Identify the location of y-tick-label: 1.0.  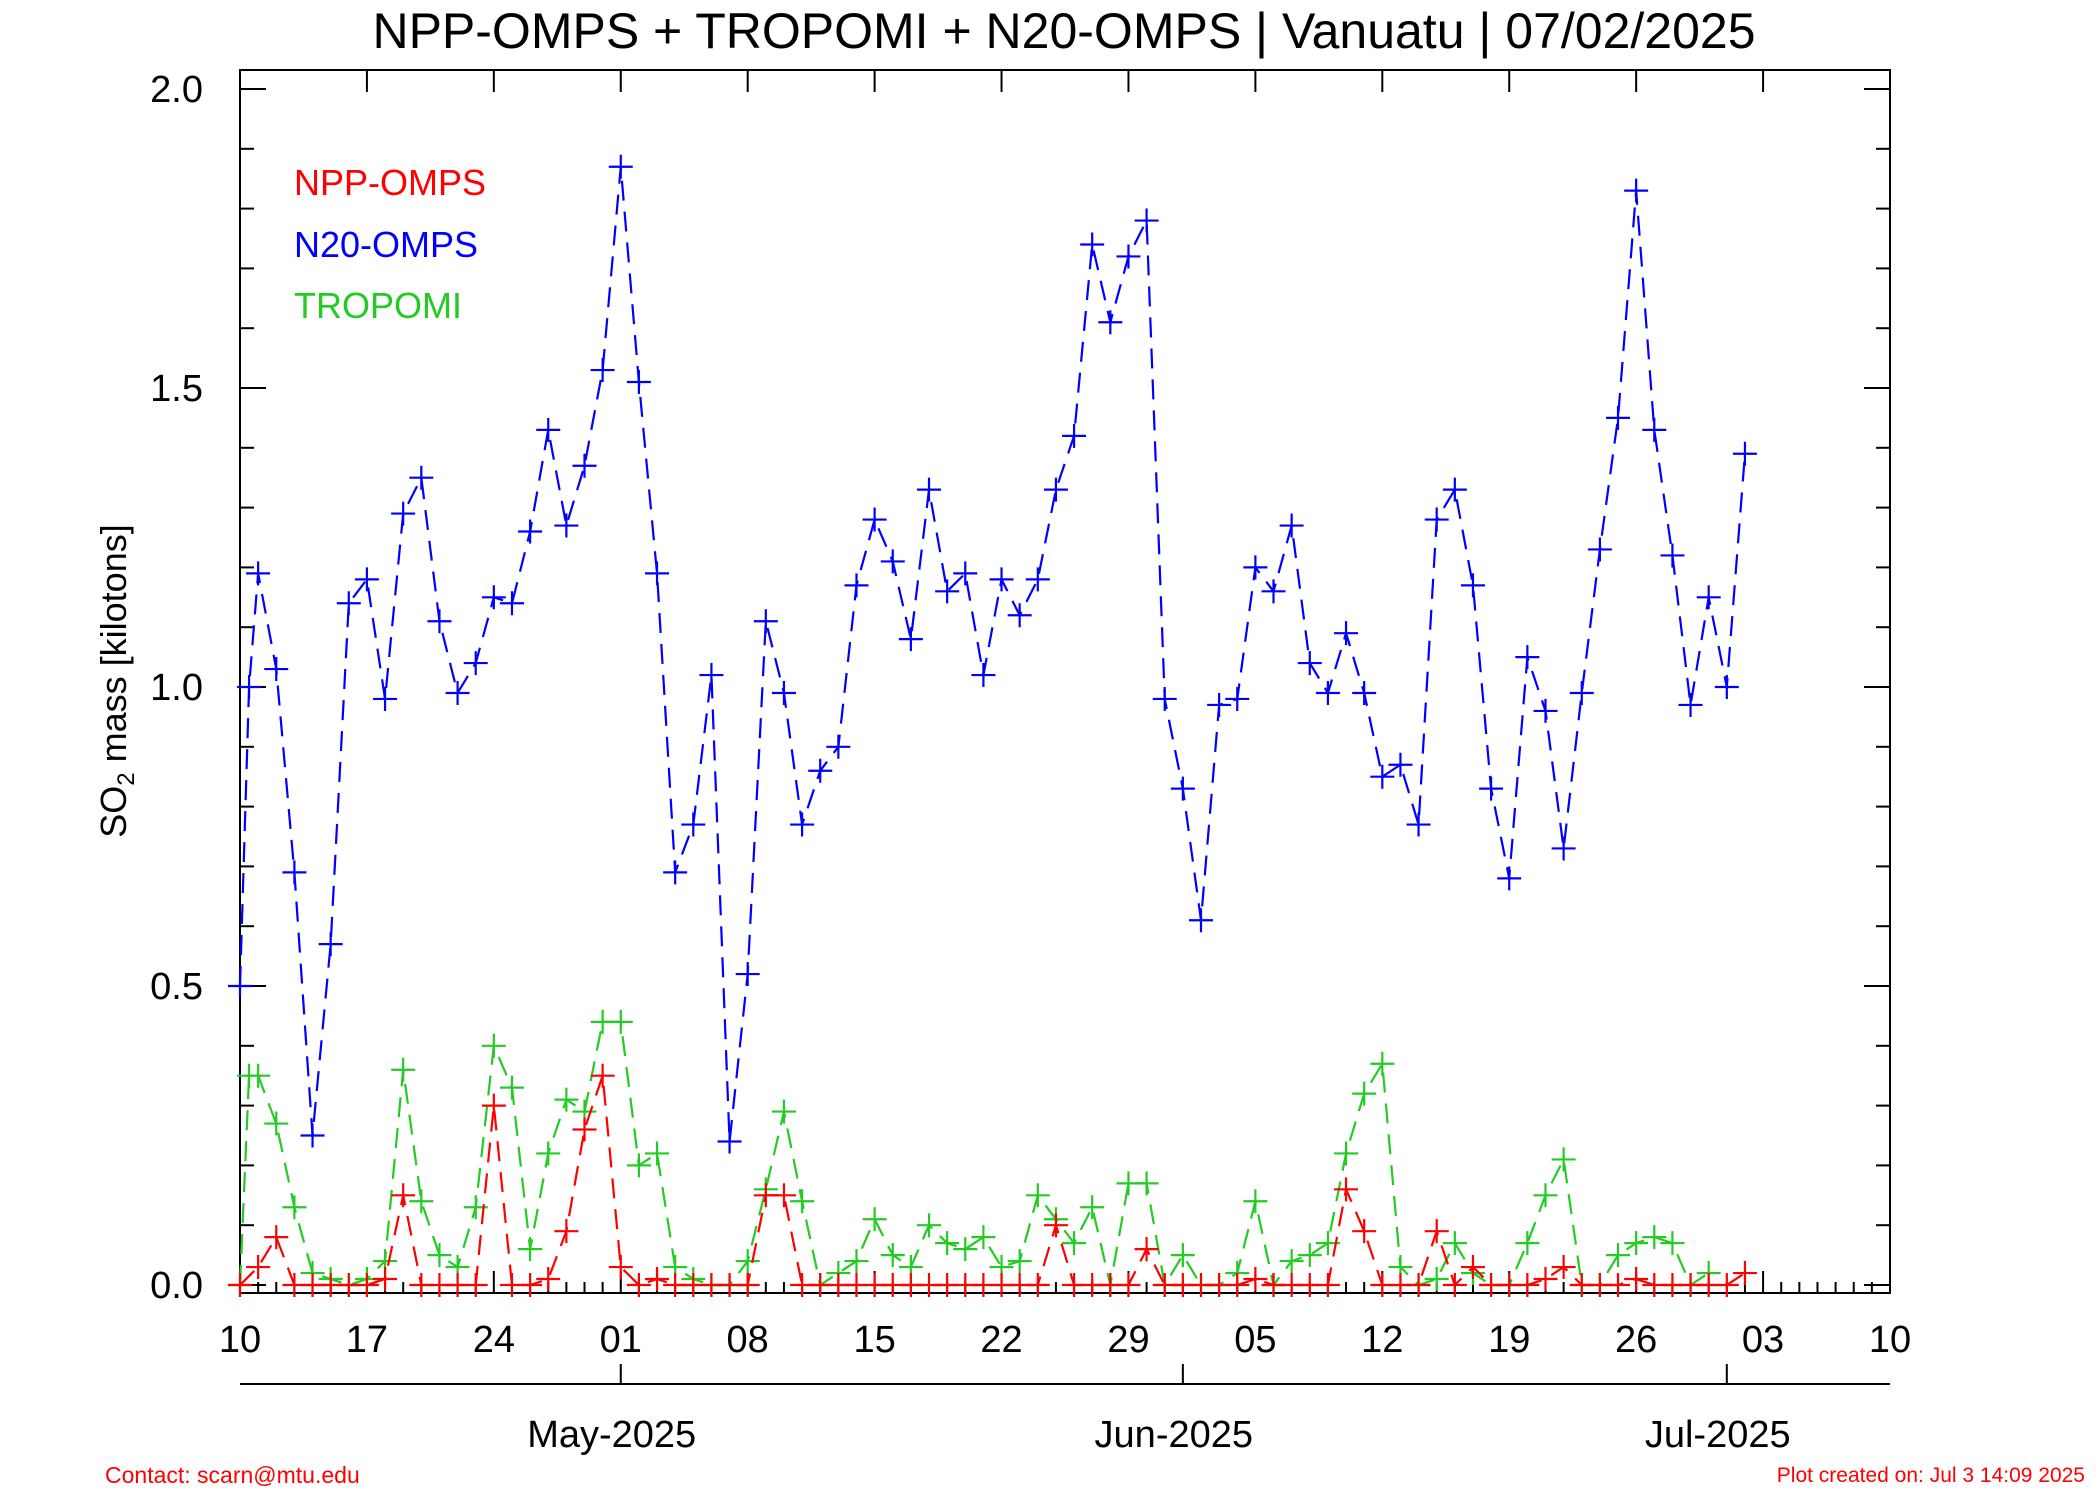
(176, 688).